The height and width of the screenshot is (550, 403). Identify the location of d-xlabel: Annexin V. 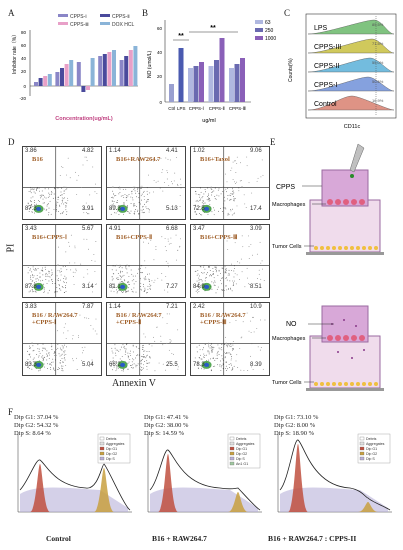
(134, 383).